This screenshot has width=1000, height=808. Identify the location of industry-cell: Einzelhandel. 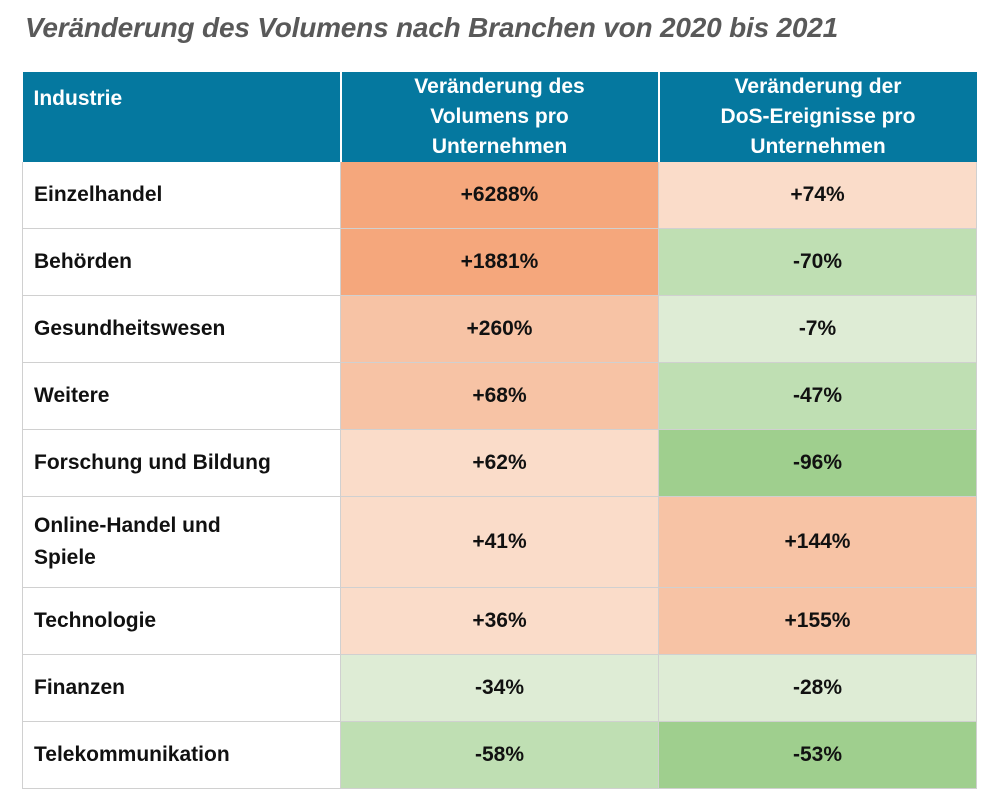
(181, 195).